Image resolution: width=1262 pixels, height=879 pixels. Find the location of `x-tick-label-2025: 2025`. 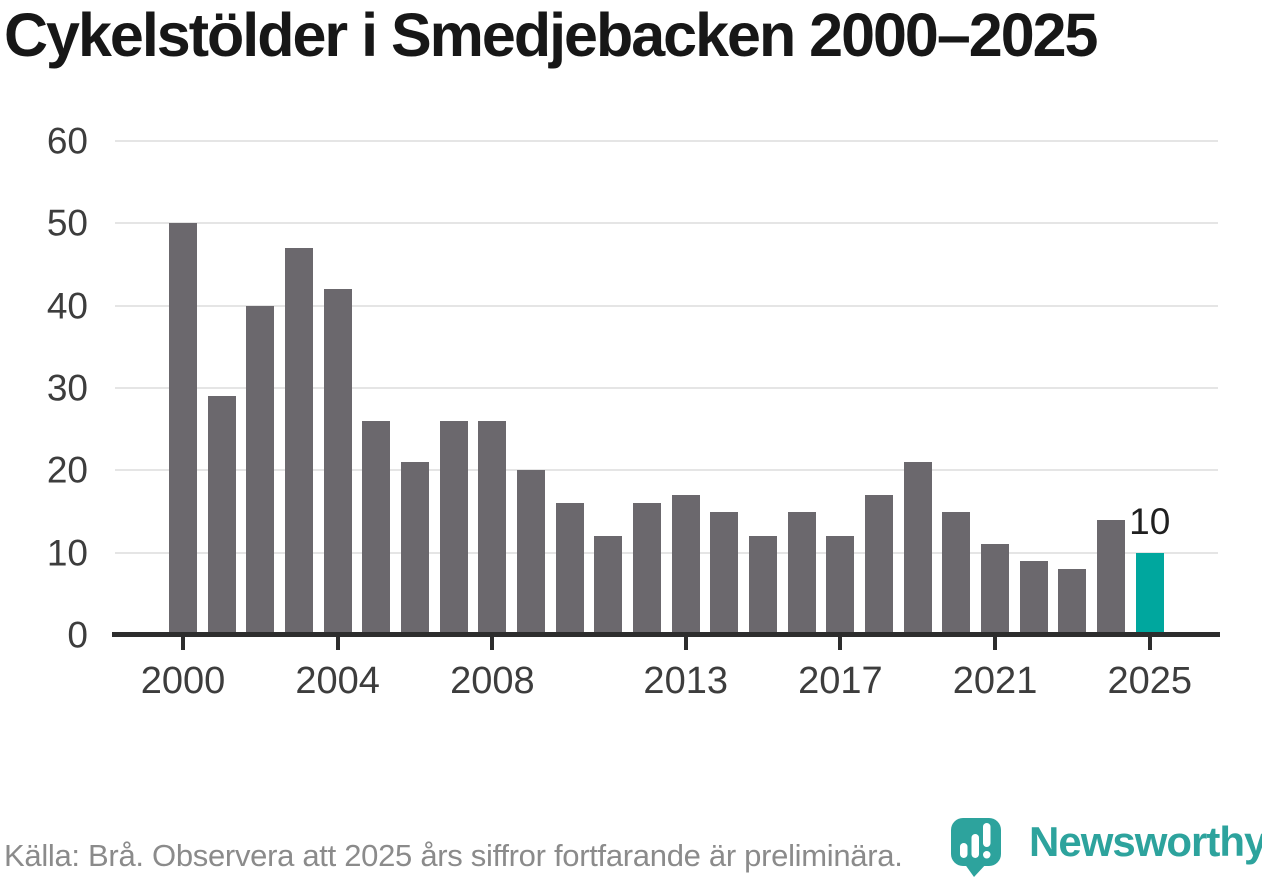

x-tick-label-2025: 2025 is located at coordinates (1150, 681).